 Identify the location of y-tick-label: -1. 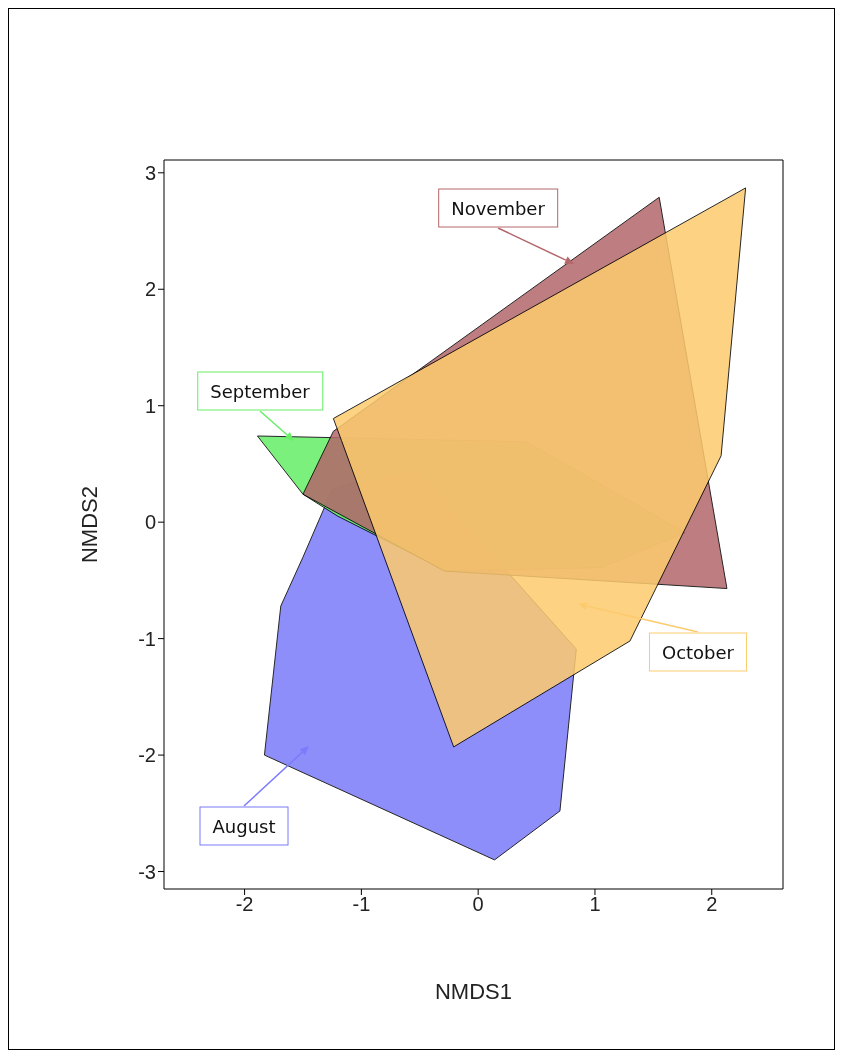
(147, 638).